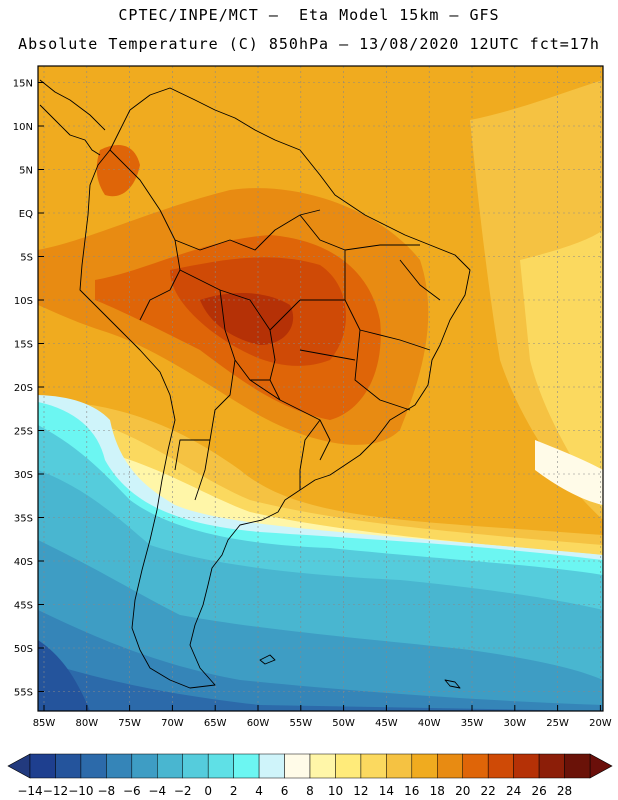 This screenshot has width=618, height=800. I want to click on colorbar-label: 8, so click(310, 791).